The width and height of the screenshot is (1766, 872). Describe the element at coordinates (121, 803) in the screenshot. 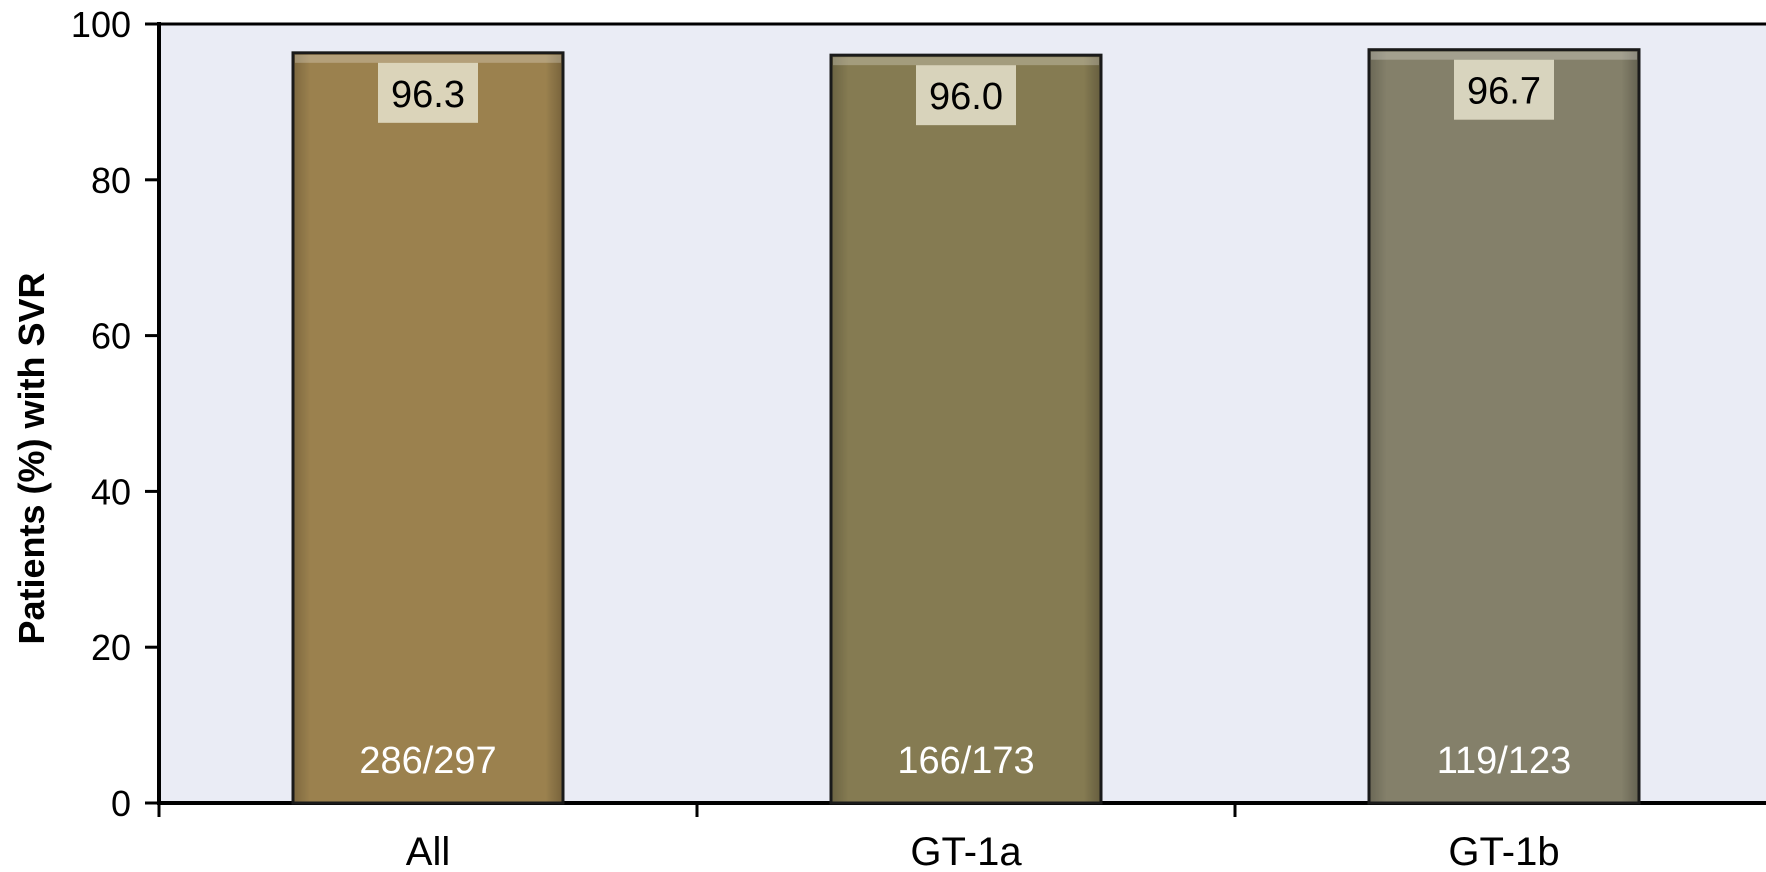

I see `y-tick-label: 0` at that location.